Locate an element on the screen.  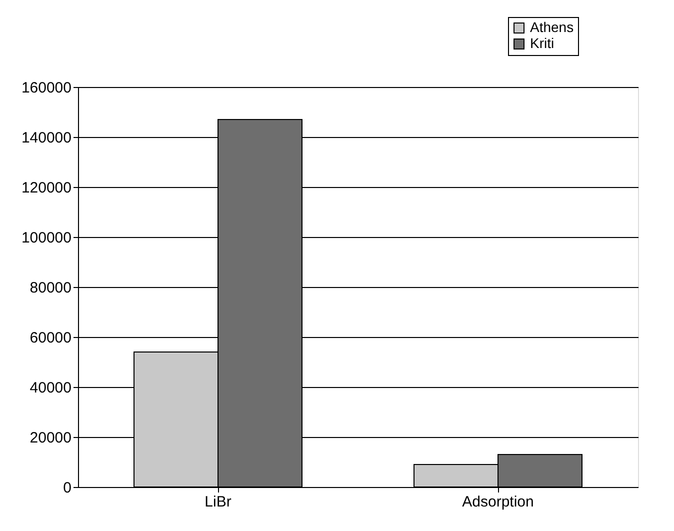
y-tick-label: 0 is located at coordinates (67, 488).